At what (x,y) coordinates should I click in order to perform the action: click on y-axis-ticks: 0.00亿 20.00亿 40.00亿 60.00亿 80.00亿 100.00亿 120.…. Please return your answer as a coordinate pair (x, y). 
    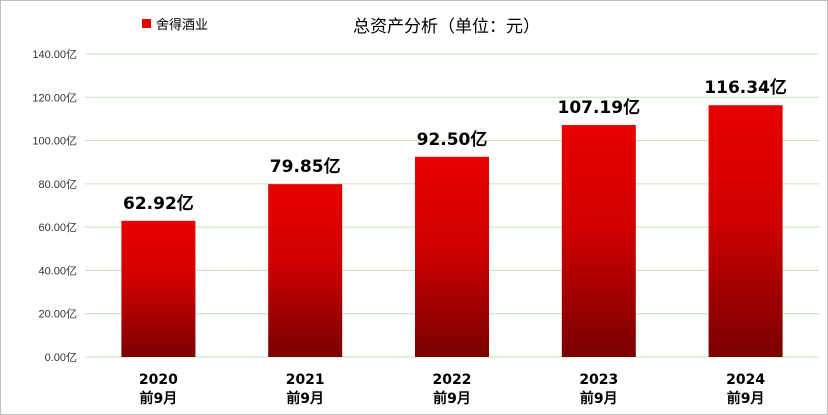
    Looking at the image, I should click on (54, 206).